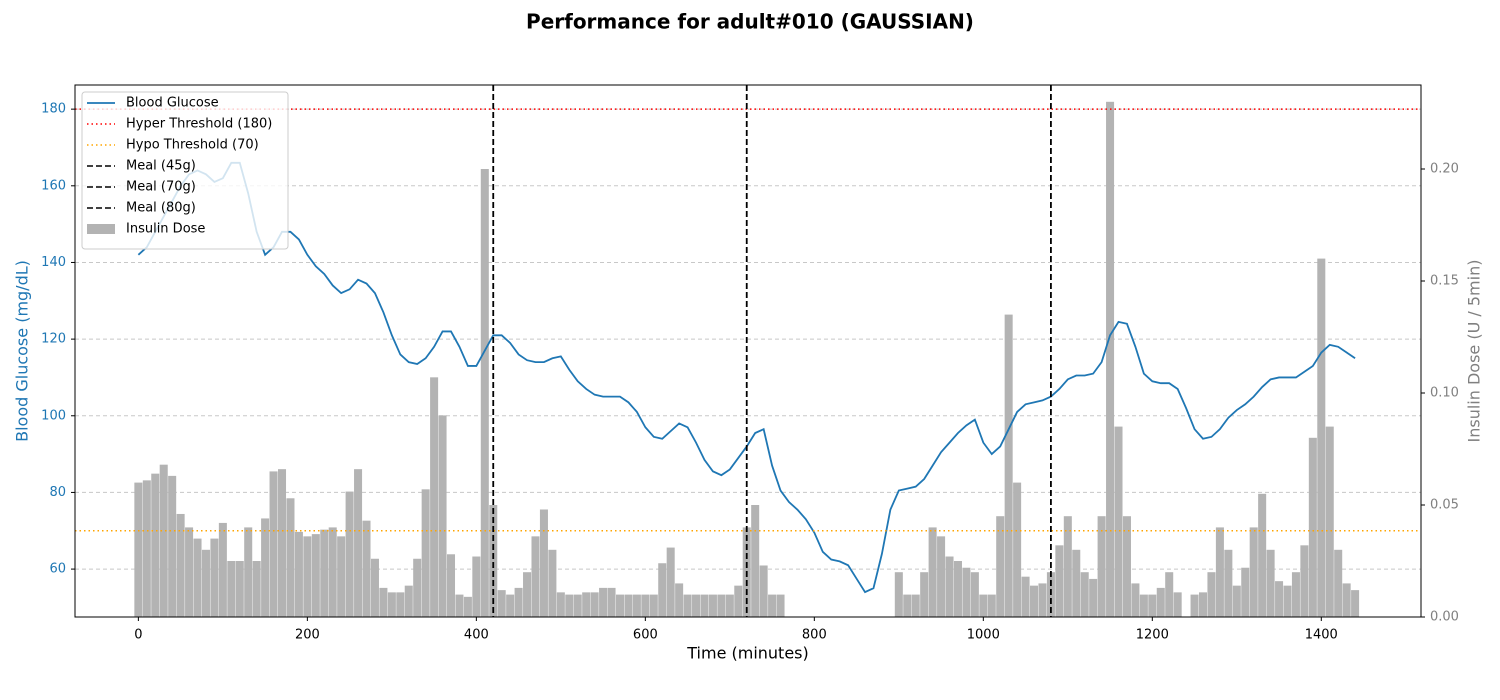 The image size is (1500, 700). Describe the element at coordinates (53, 339) in the screenshot. I see `y-tick-label: 120` at that location.